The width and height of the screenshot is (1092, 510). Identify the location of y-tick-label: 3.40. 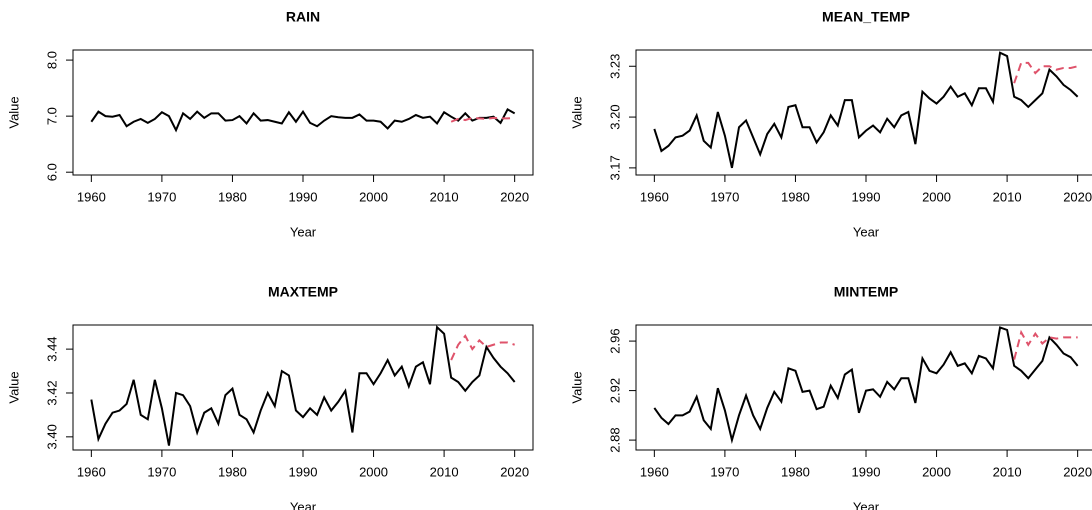
(51, 436).